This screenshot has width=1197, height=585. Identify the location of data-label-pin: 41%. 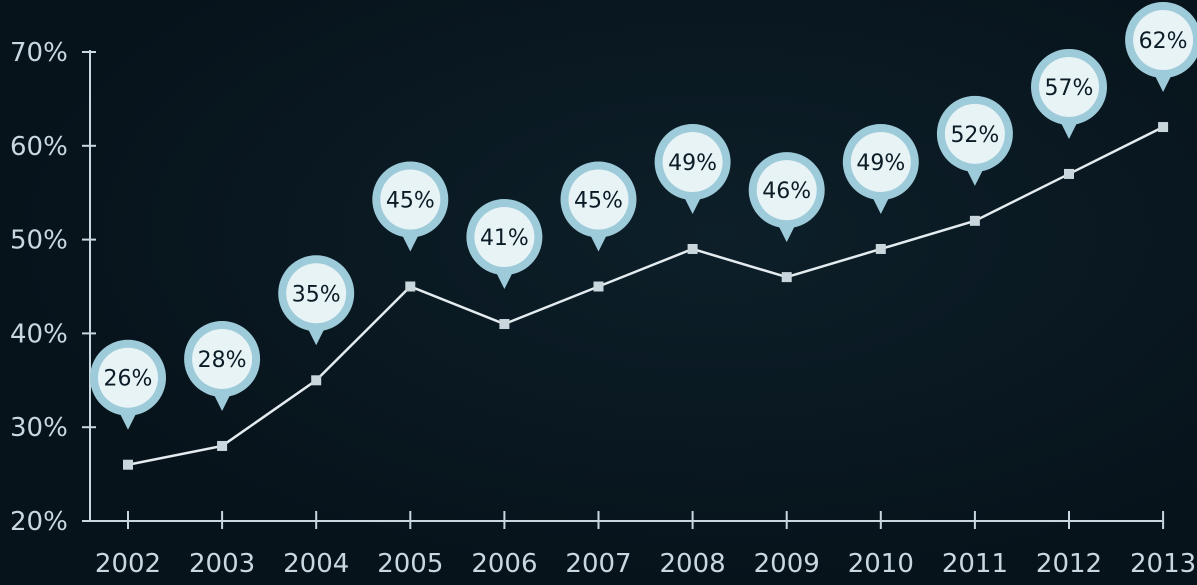
(504, 244).